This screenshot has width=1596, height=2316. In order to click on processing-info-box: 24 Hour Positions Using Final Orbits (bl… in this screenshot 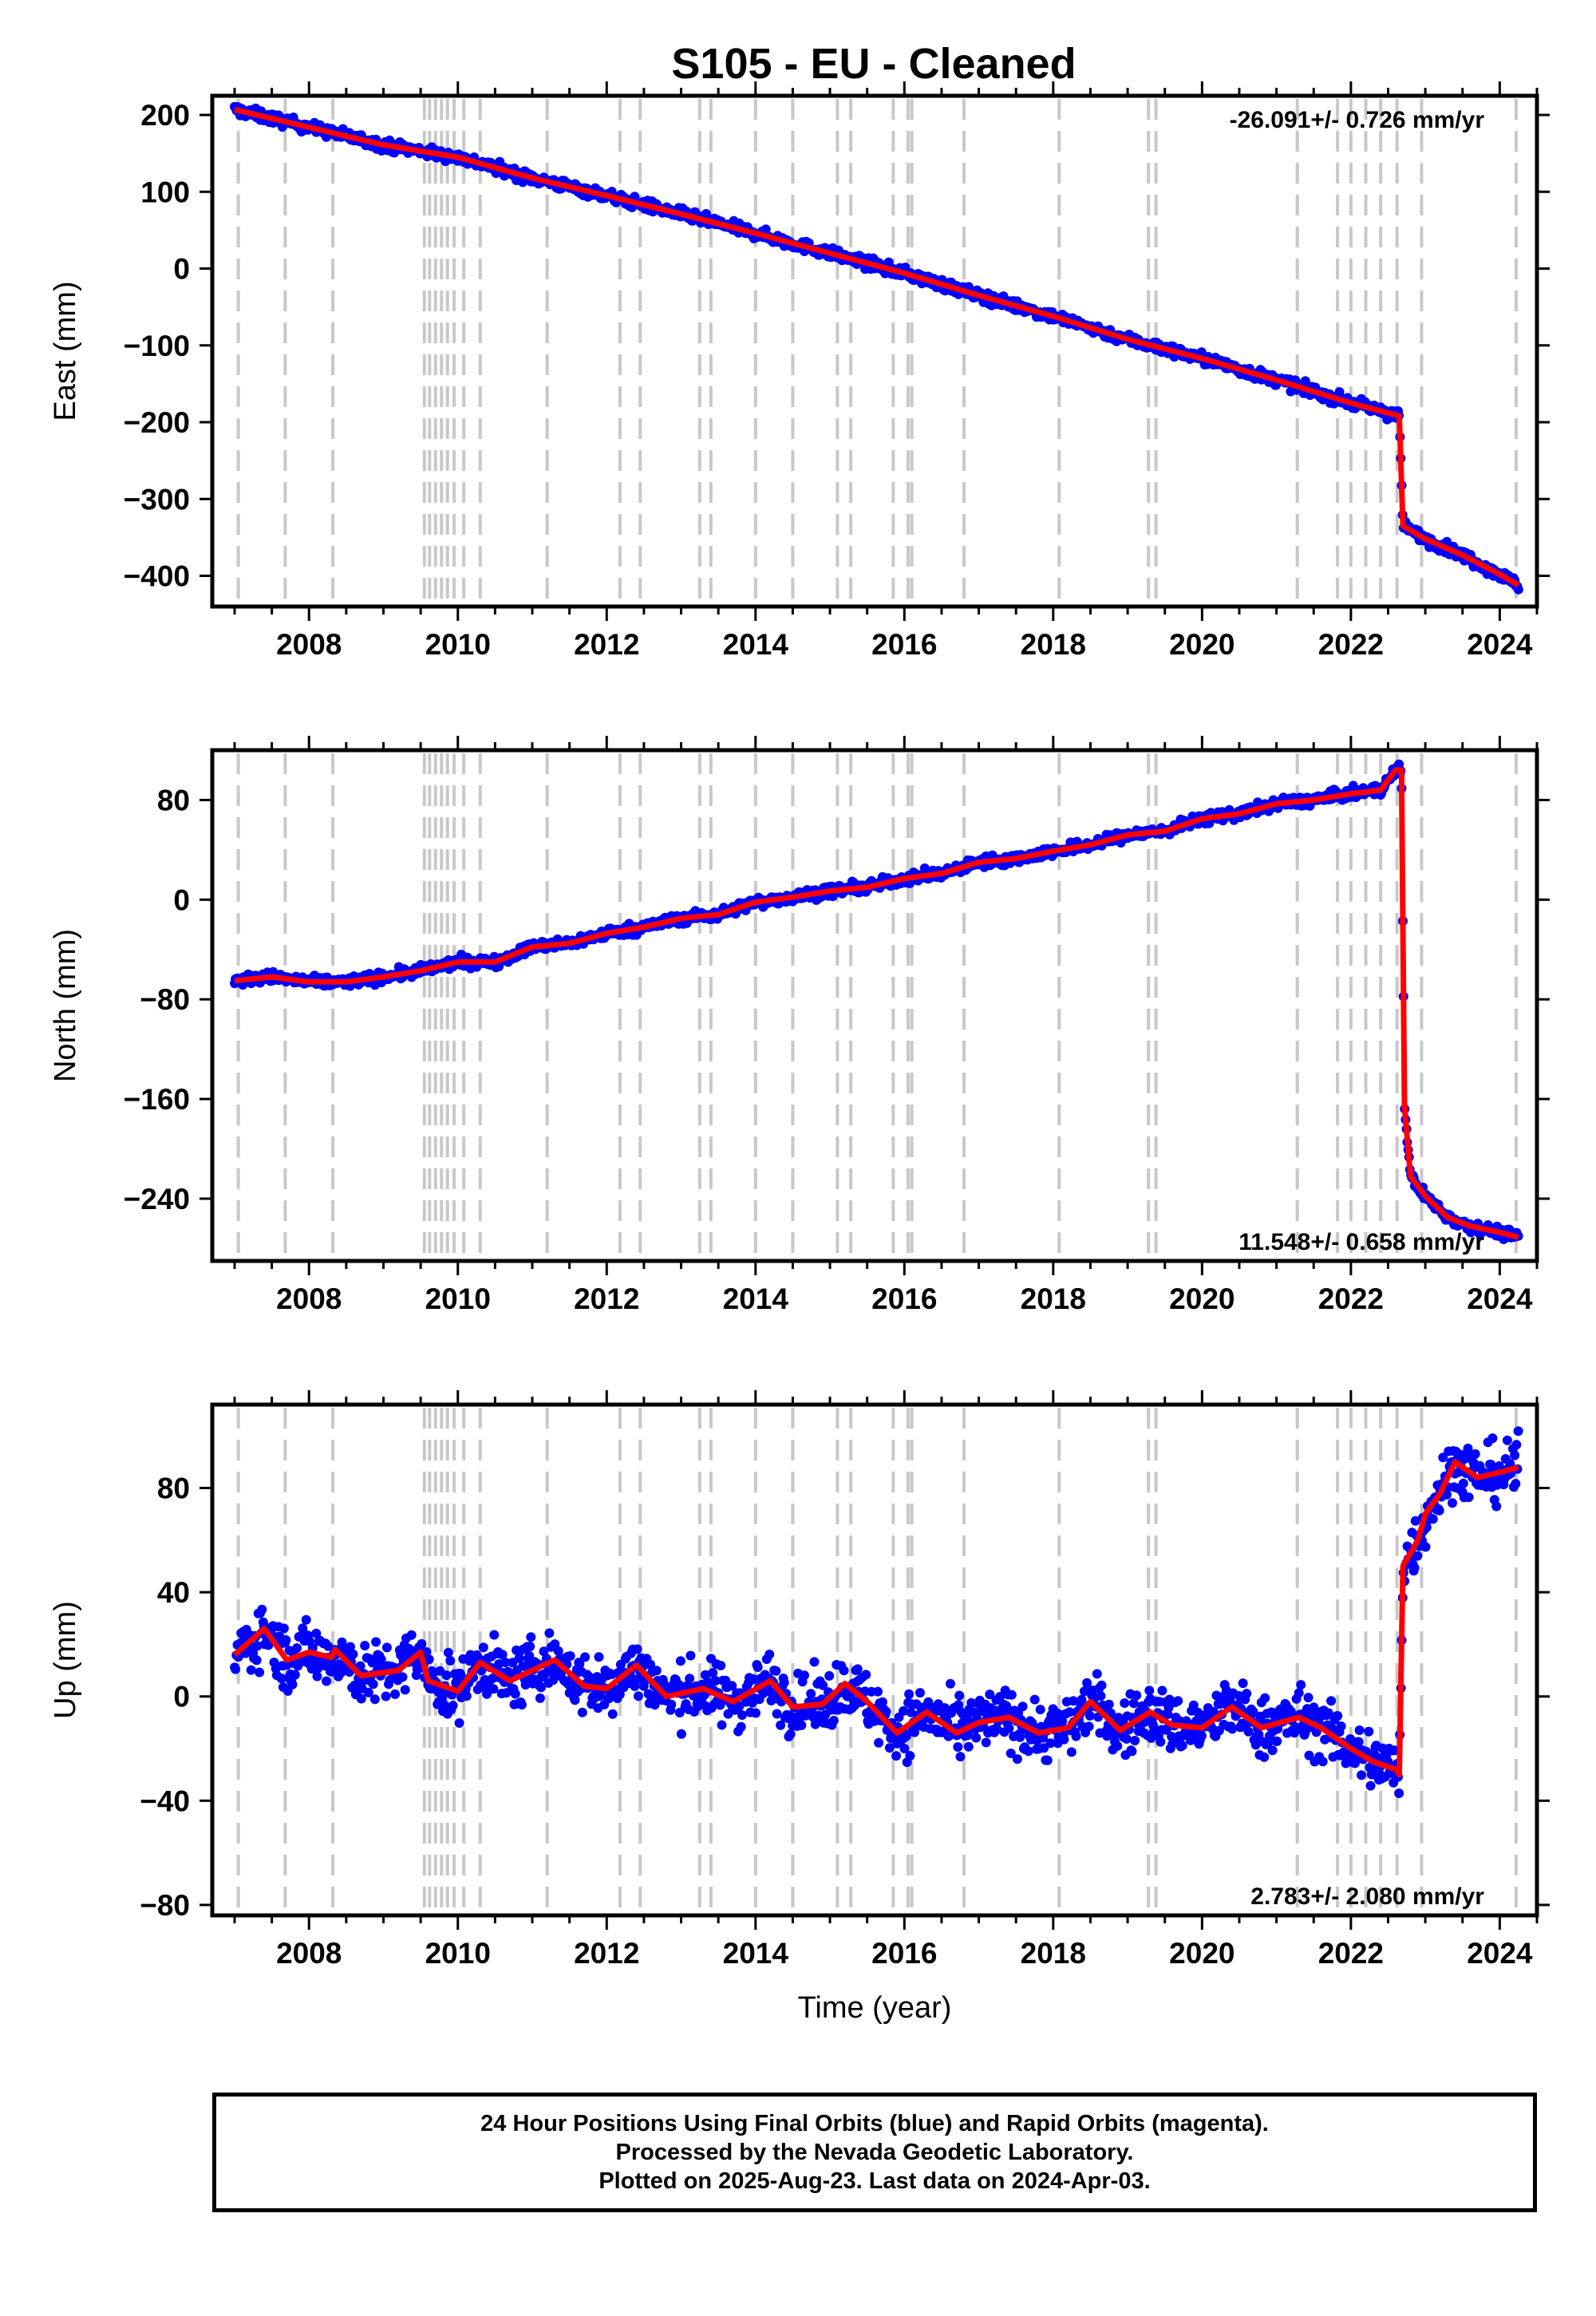, I will do `click(874, 2152)`.